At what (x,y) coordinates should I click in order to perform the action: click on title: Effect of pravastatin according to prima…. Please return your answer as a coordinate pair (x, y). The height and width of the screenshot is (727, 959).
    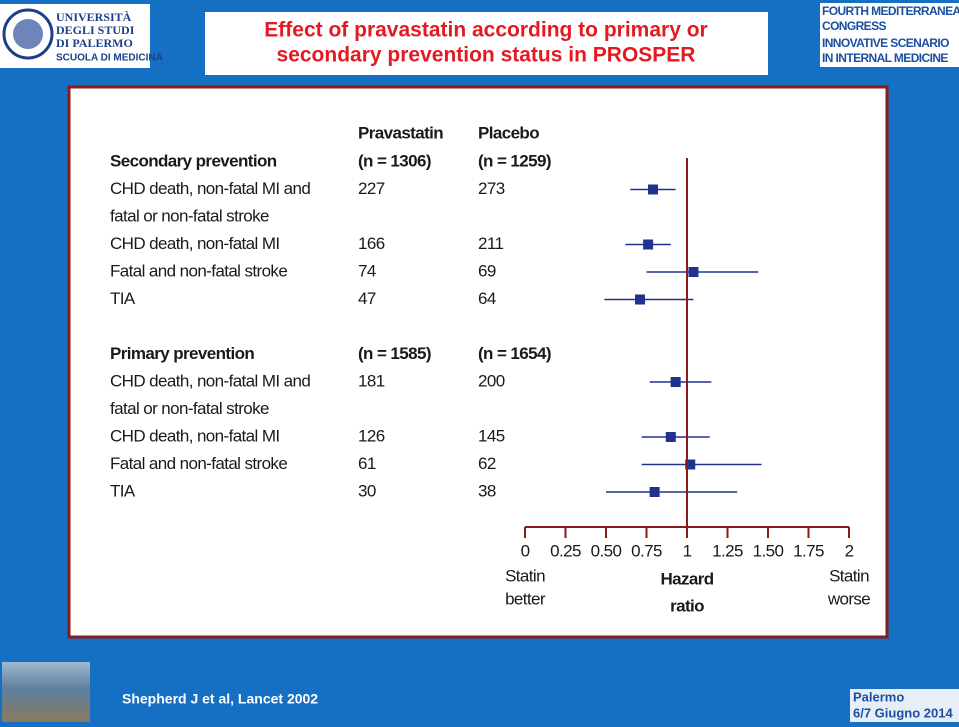
    Looking at the image, I should click on (485, 30).